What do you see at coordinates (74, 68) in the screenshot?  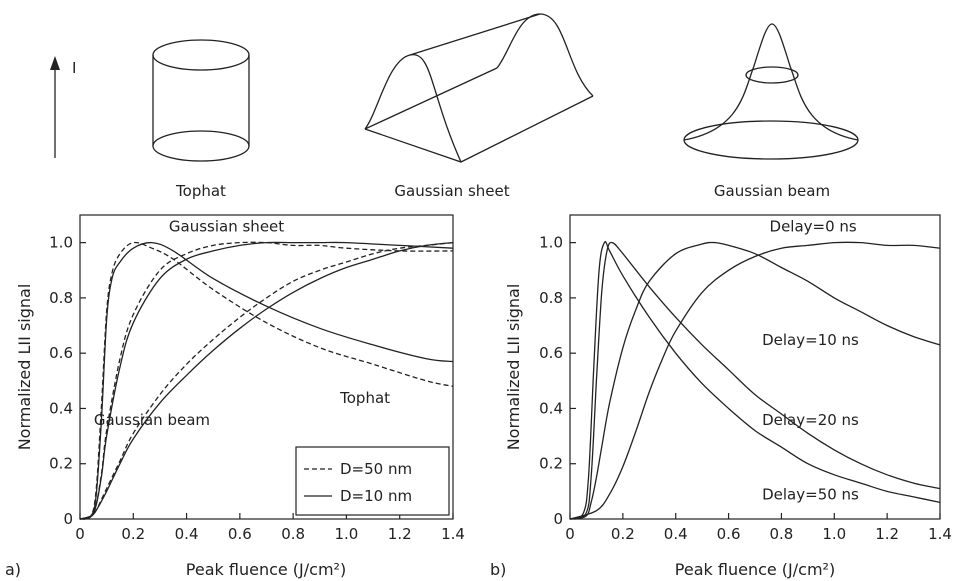 I see `intensity-label: I` at bounding box center [74, 68].